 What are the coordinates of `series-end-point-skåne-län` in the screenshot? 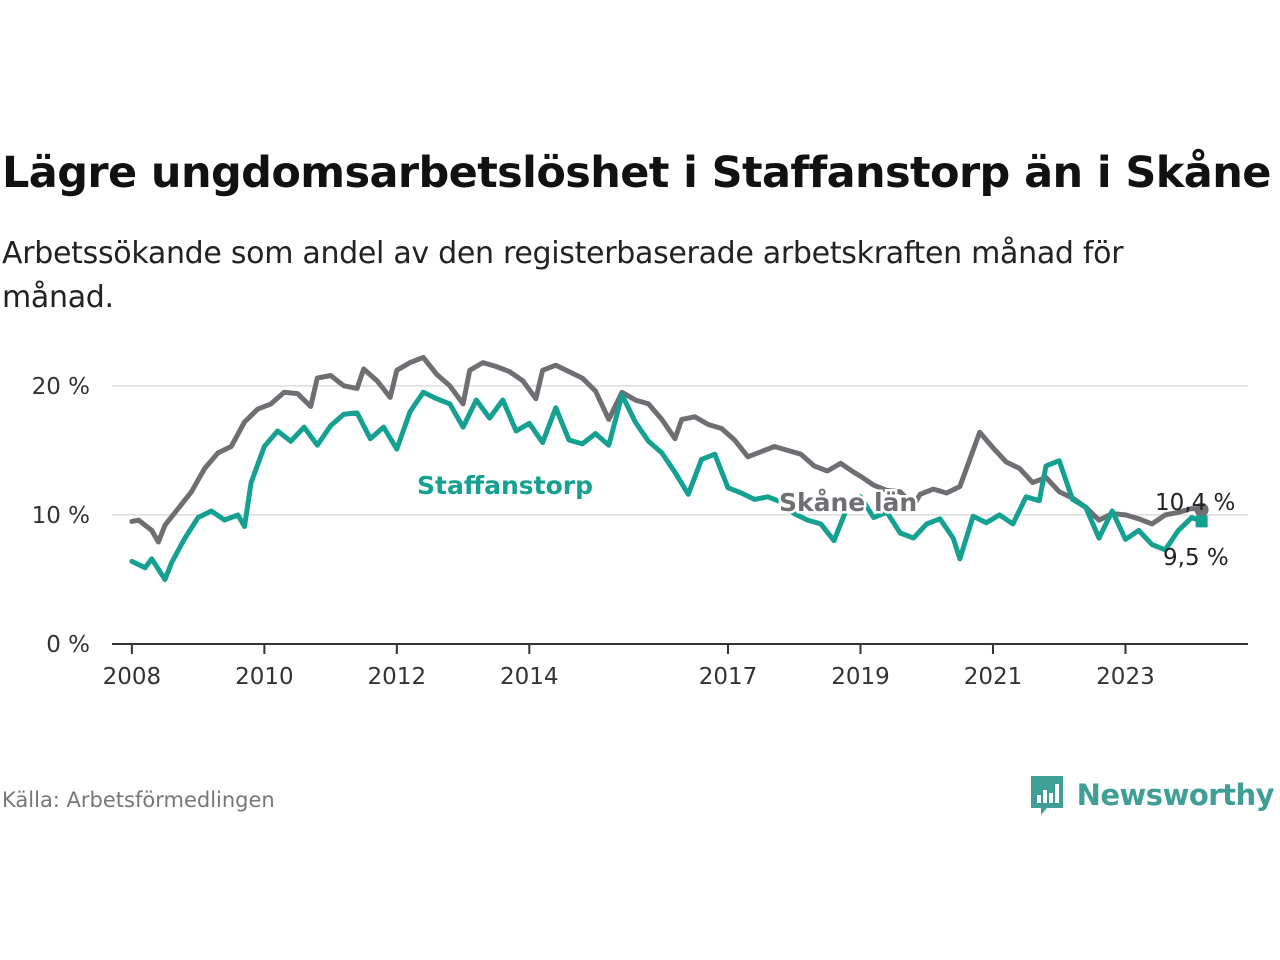 It's located at (1201, 509).